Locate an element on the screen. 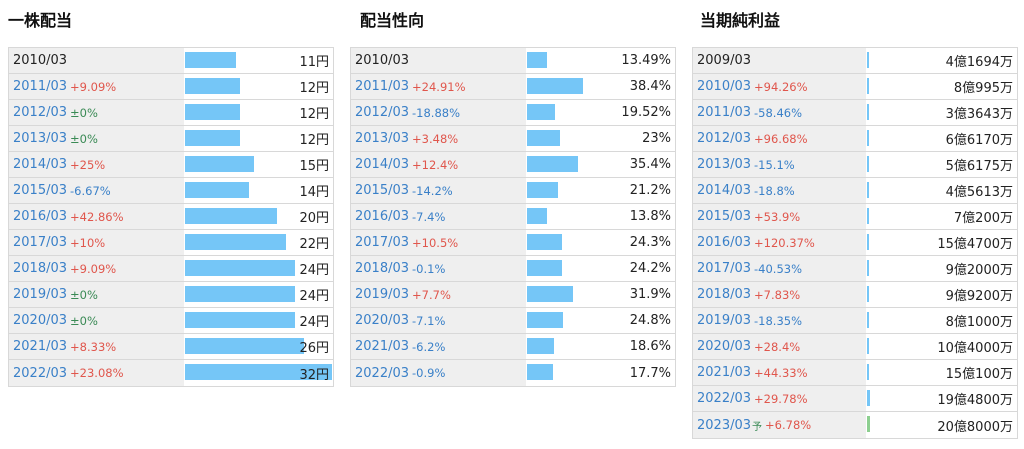 This screenshot has height=449, width=1024. profit-row: 2016/03 +120.37% 15億4700万 is located at coordinates (855, 243).